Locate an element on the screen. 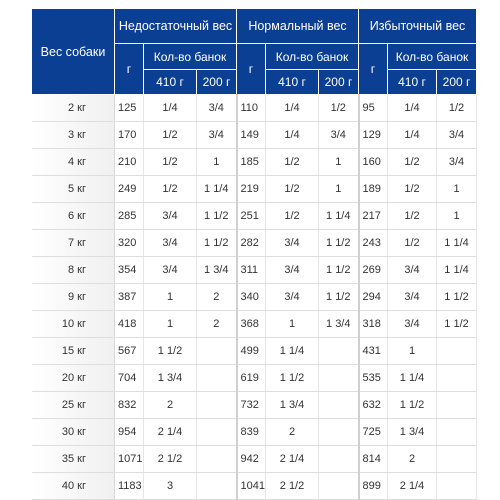  cell-normal-can-200: 1/2 is located at coordinates (338, 108).